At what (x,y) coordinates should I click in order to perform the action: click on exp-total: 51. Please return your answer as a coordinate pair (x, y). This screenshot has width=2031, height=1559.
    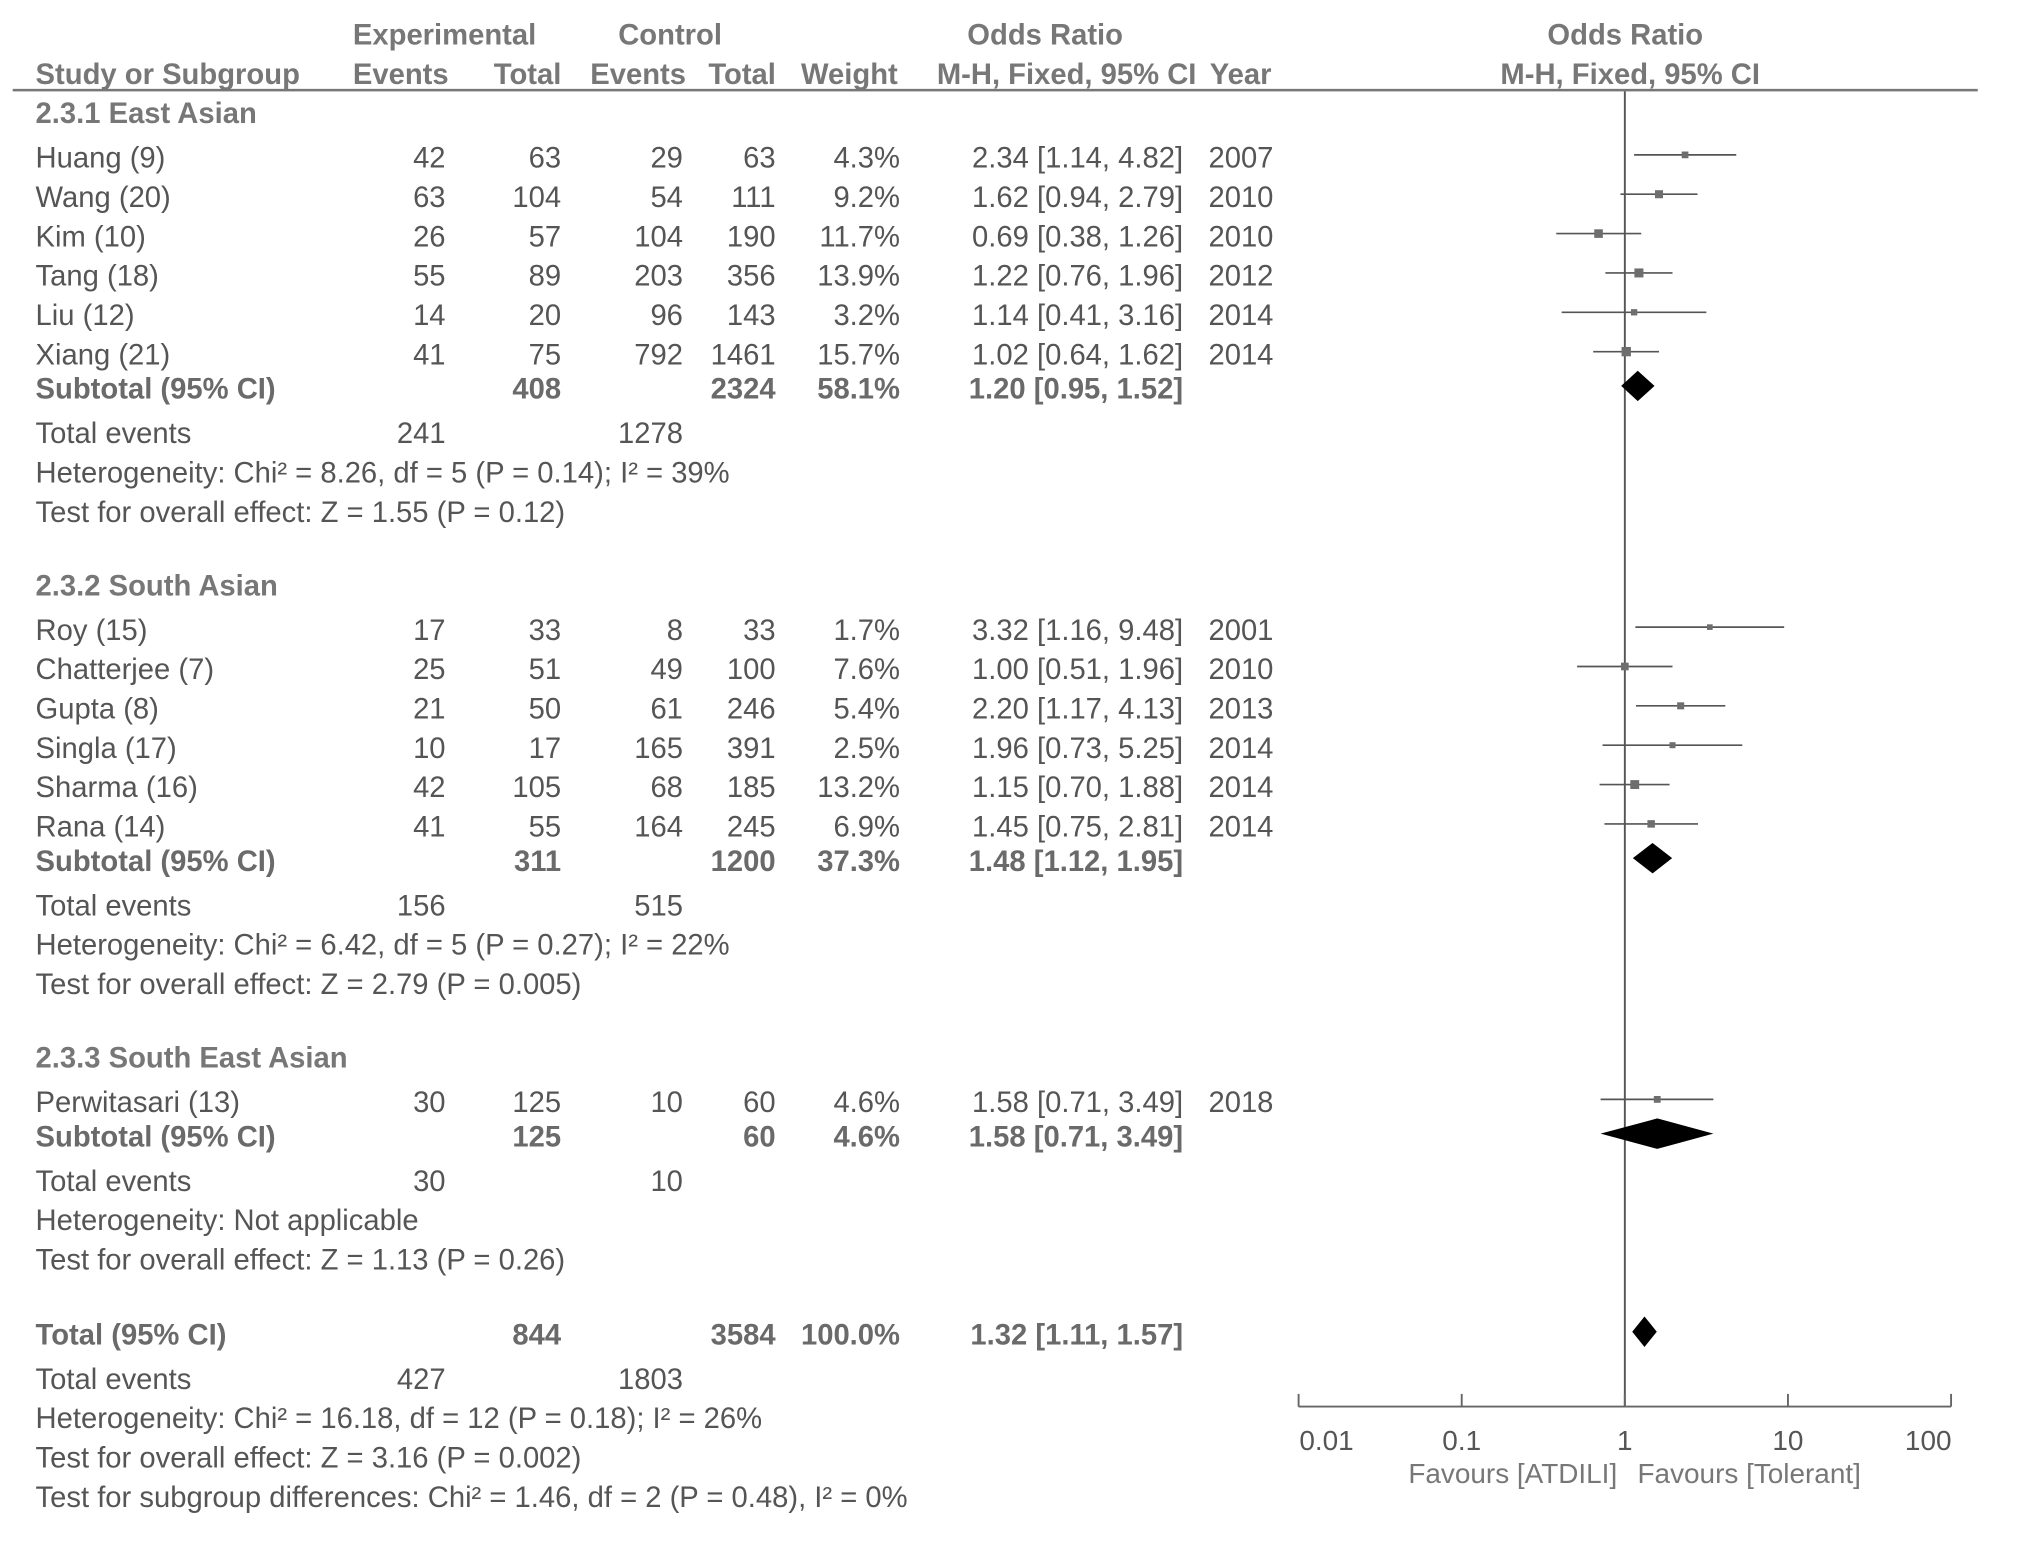
    Looking at the image, I should click on (545, 669).